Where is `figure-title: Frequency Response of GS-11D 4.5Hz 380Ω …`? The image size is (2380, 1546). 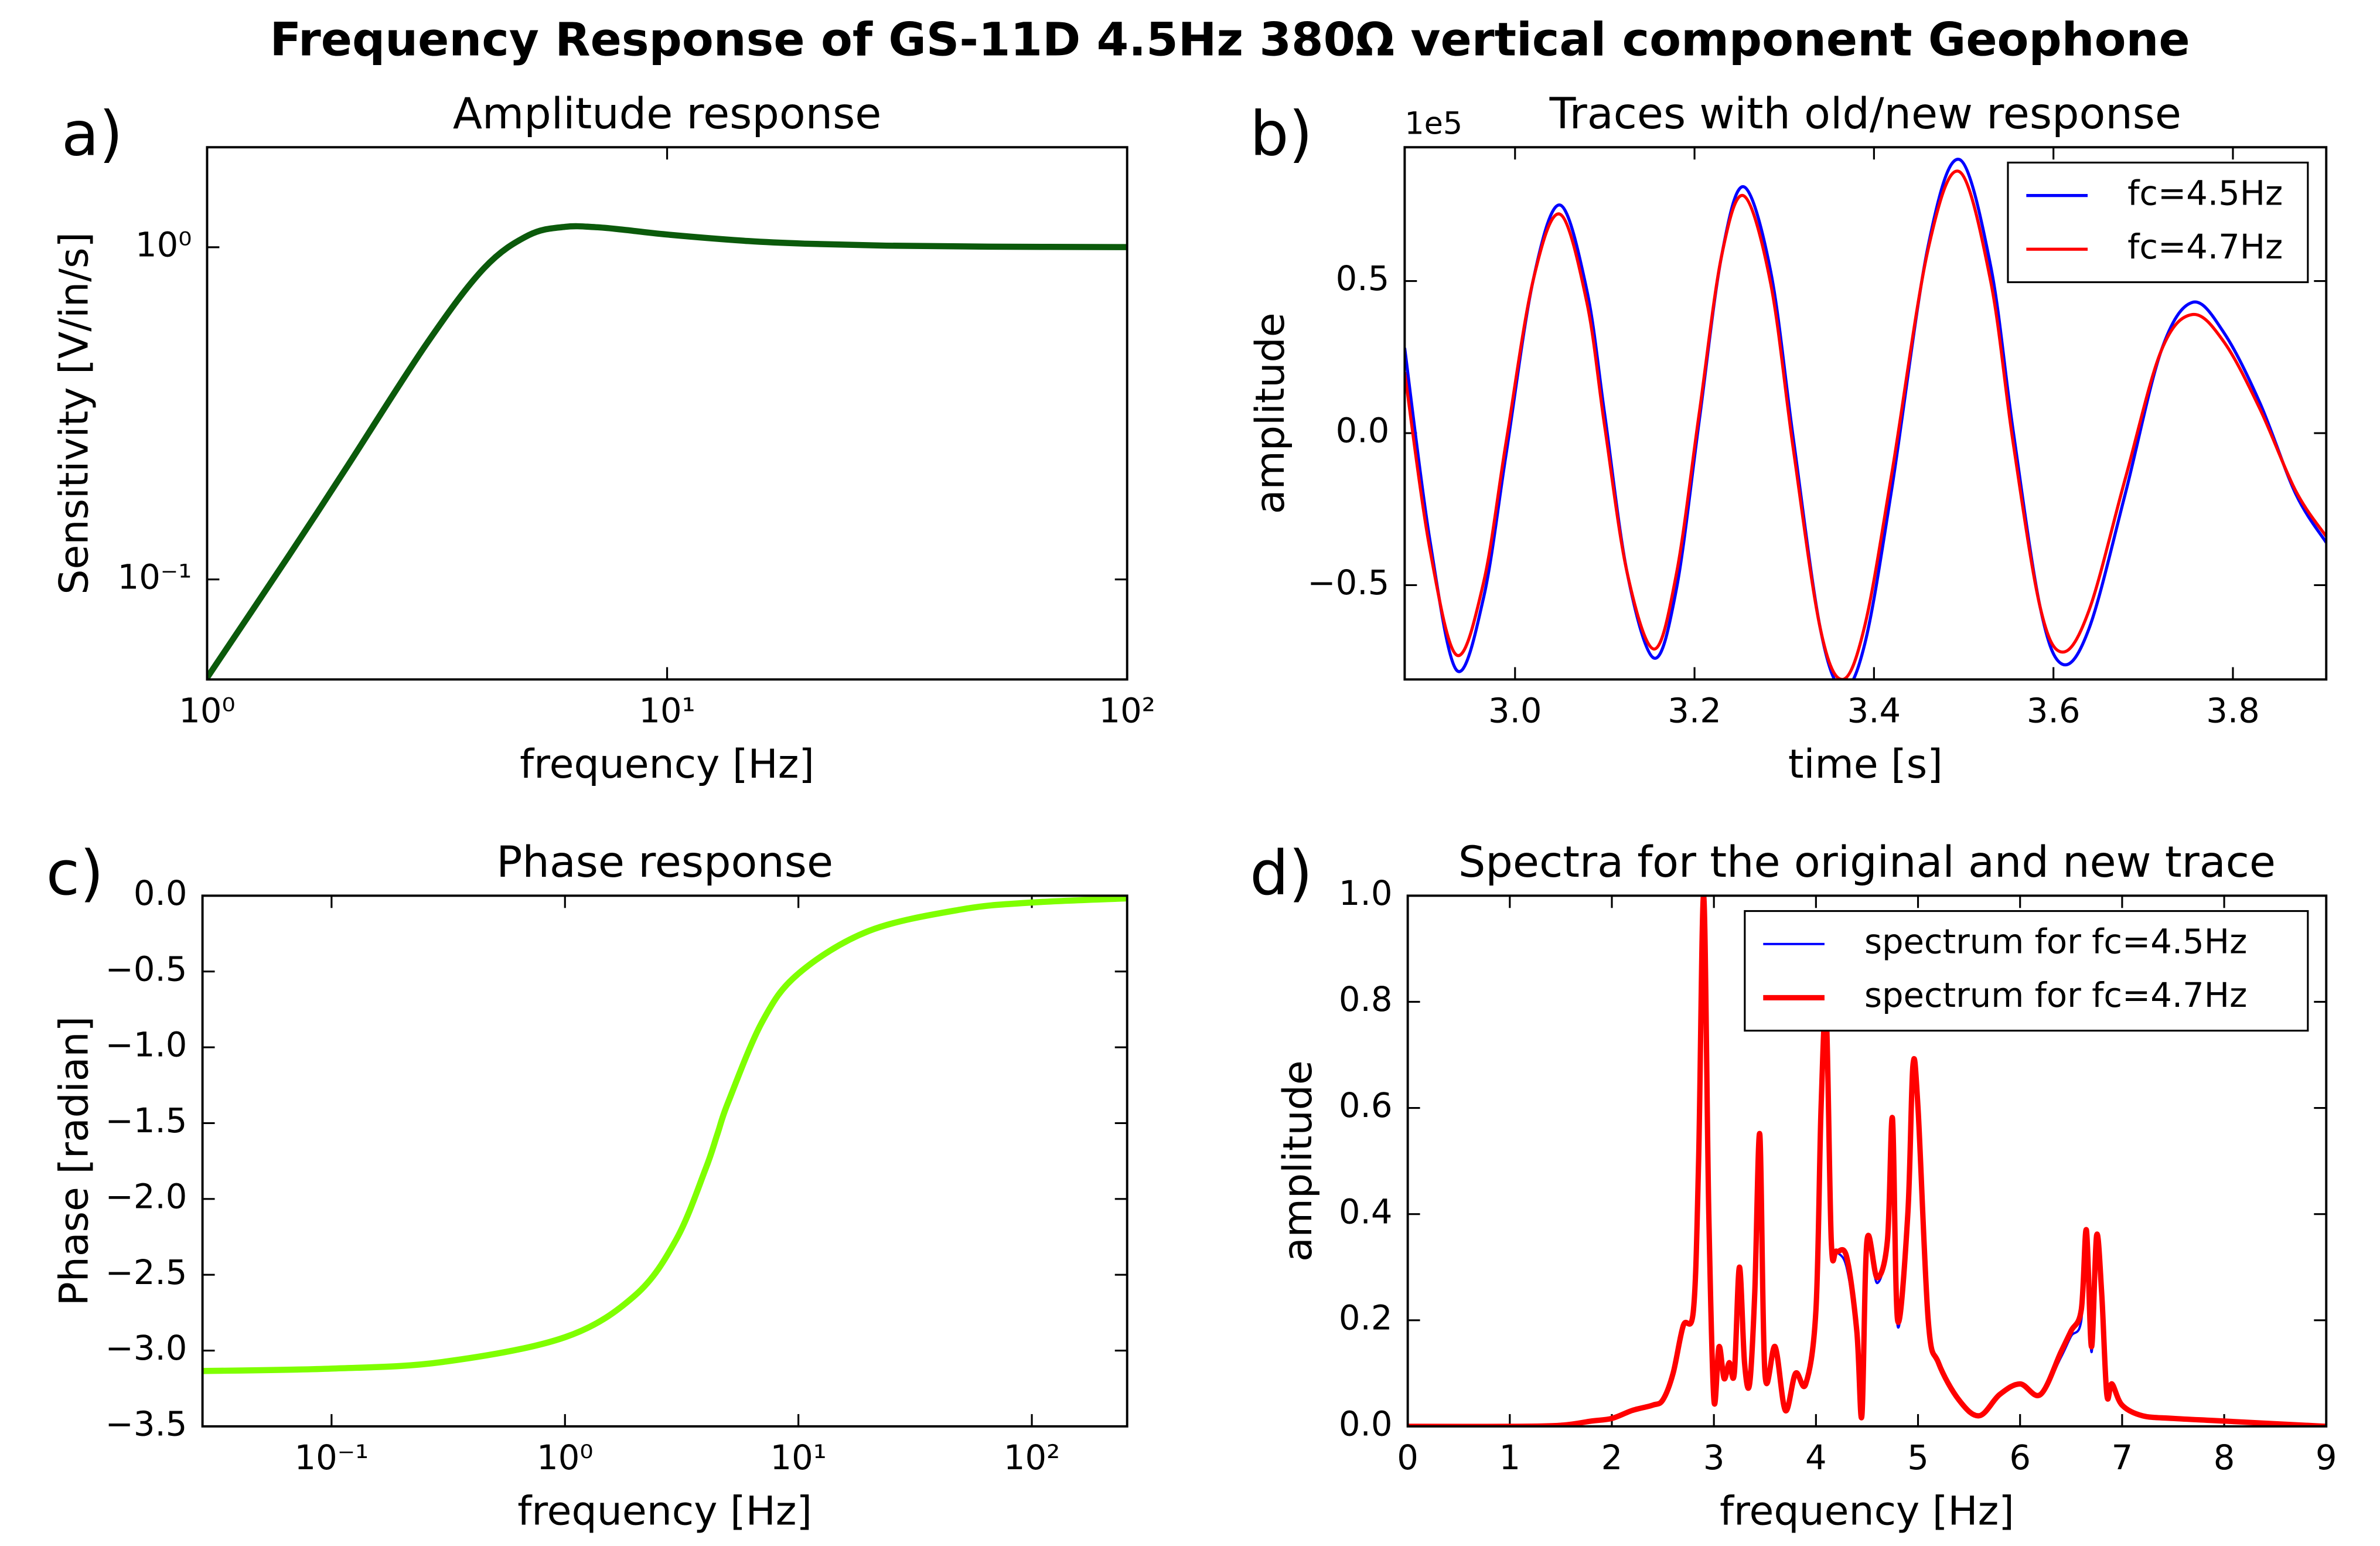
figure-title: Frequency Response of GS-11D 4.5Hz 380Ω … is located at coordinates (1230, 40).